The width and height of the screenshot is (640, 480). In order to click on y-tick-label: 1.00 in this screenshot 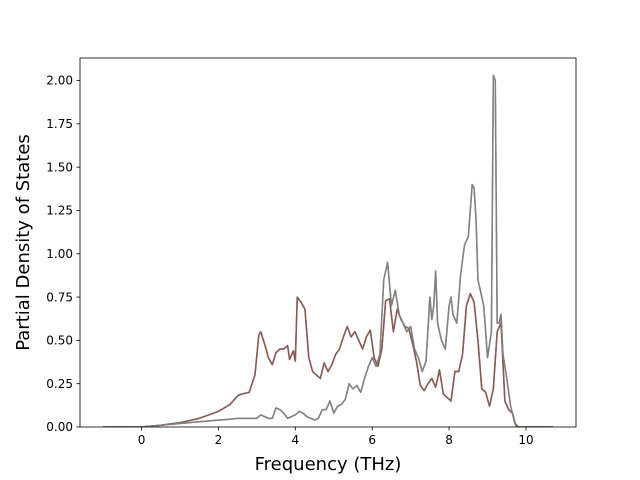, I will do `click(59, 254)`.